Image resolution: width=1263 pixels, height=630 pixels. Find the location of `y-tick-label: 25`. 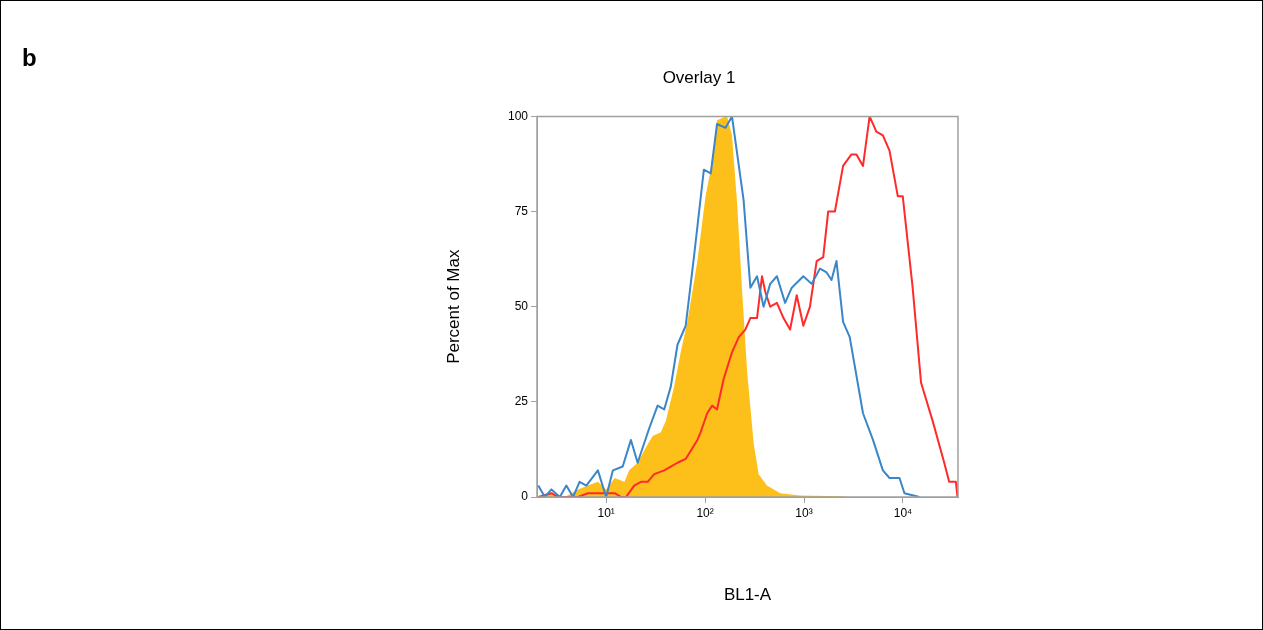

y-tick-label: 25 is located at coordinates (521, 401).